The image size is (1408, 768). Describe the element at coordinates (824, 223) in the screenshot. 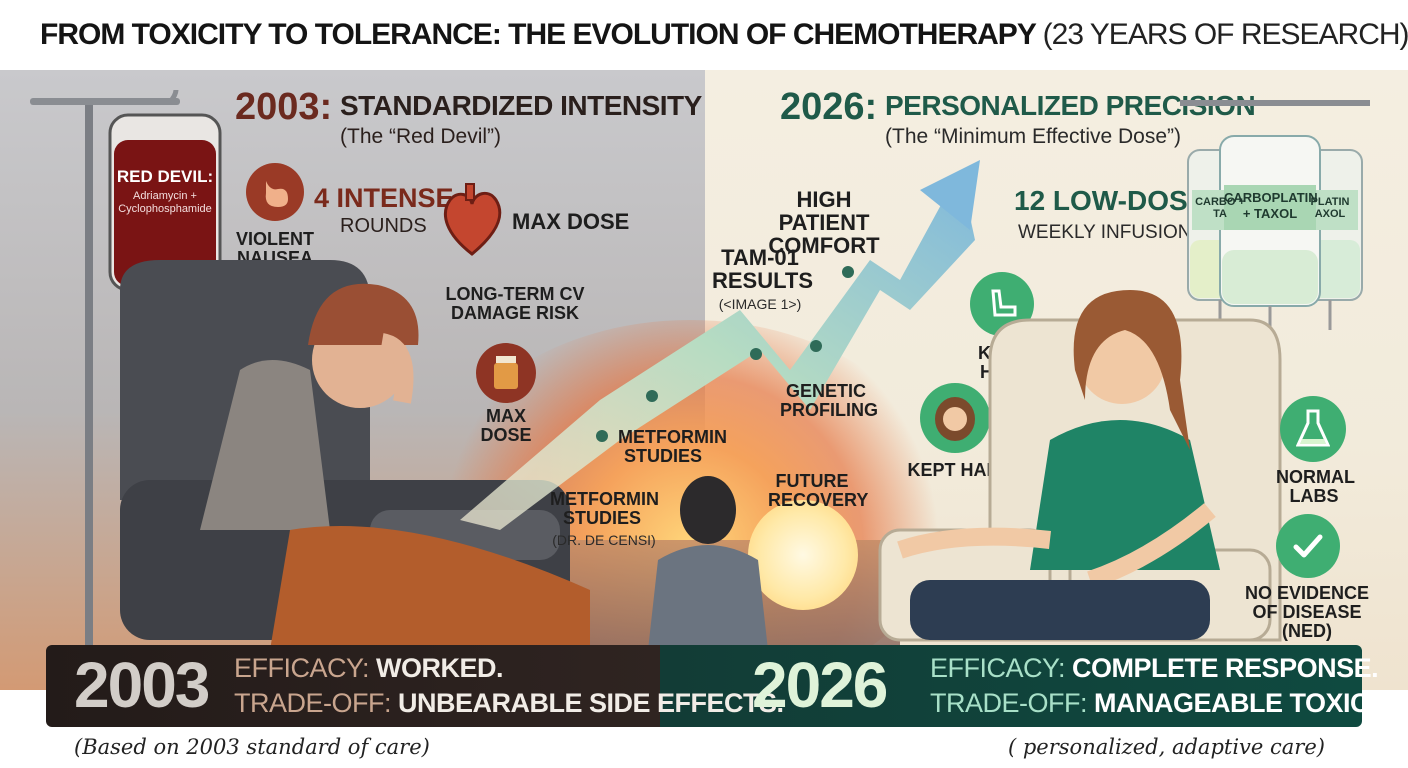

I see `comfort-label: HIGH PATIENT COMFORT` at that location.